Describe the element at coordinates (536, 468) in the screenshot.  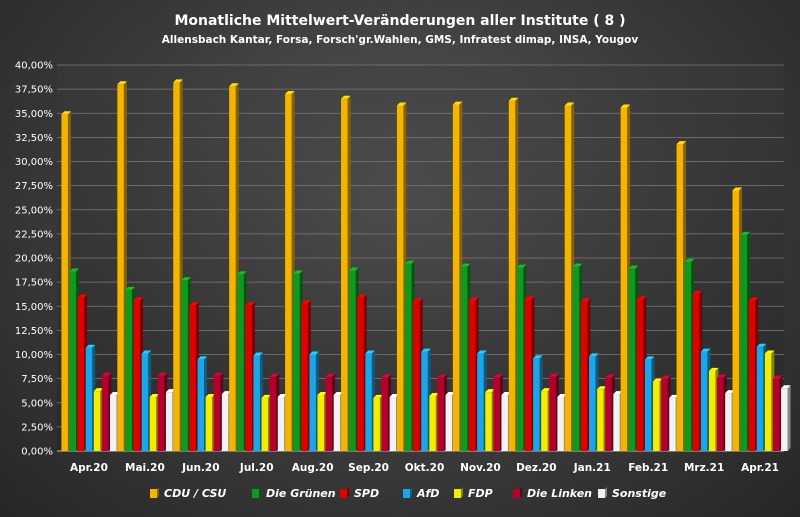
I see `x-tick-label: Dez.20` at that location.